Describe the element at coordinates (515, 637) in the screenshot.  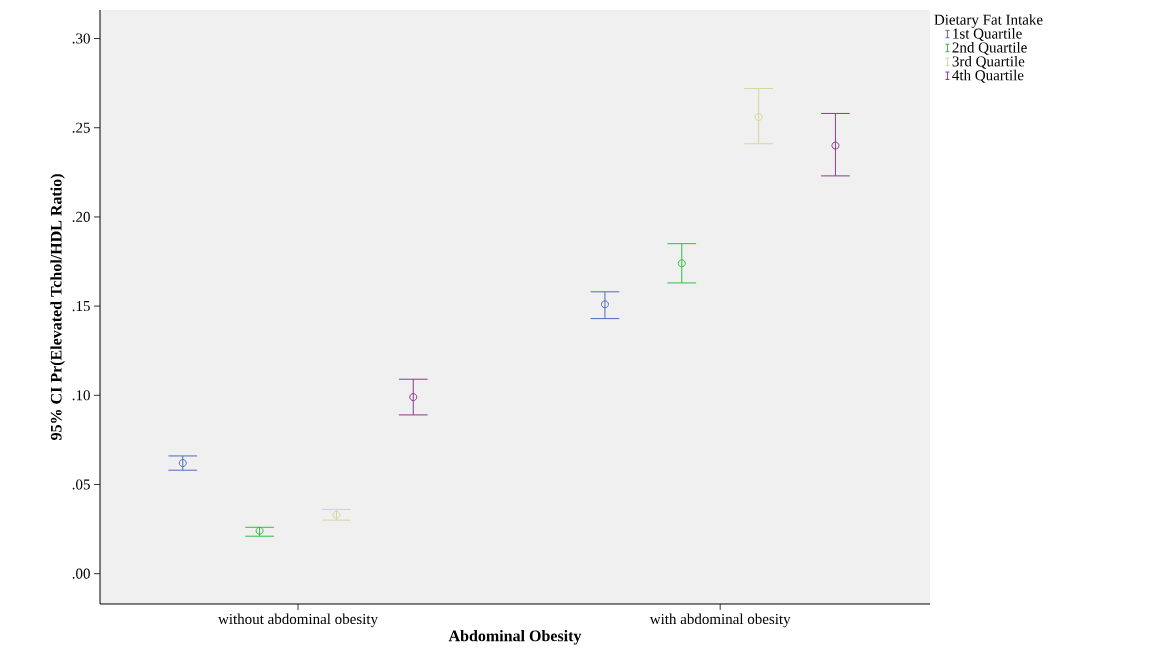
I see `x-axis-title: Abdominal Obesity` at that location.